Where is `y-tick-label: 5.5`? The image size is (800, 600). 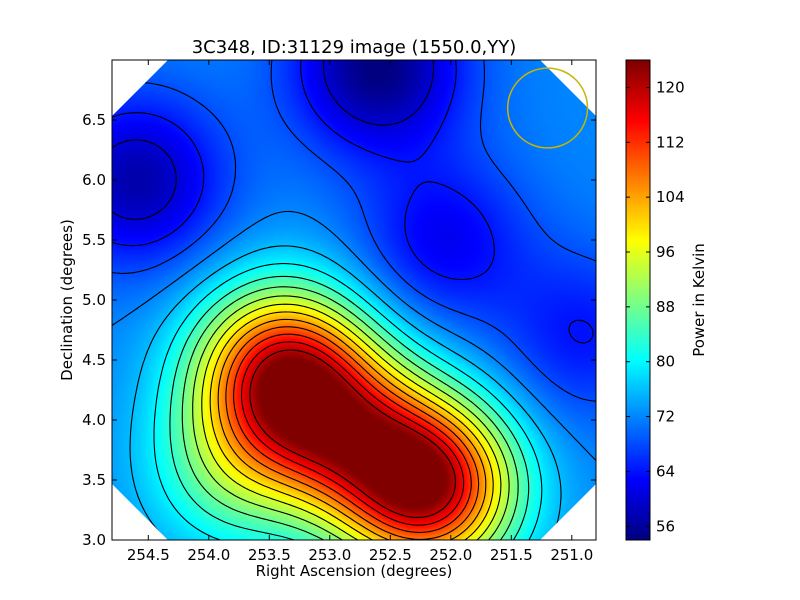 y-tick-label: 5.5 is located at coordinates (94, 240).